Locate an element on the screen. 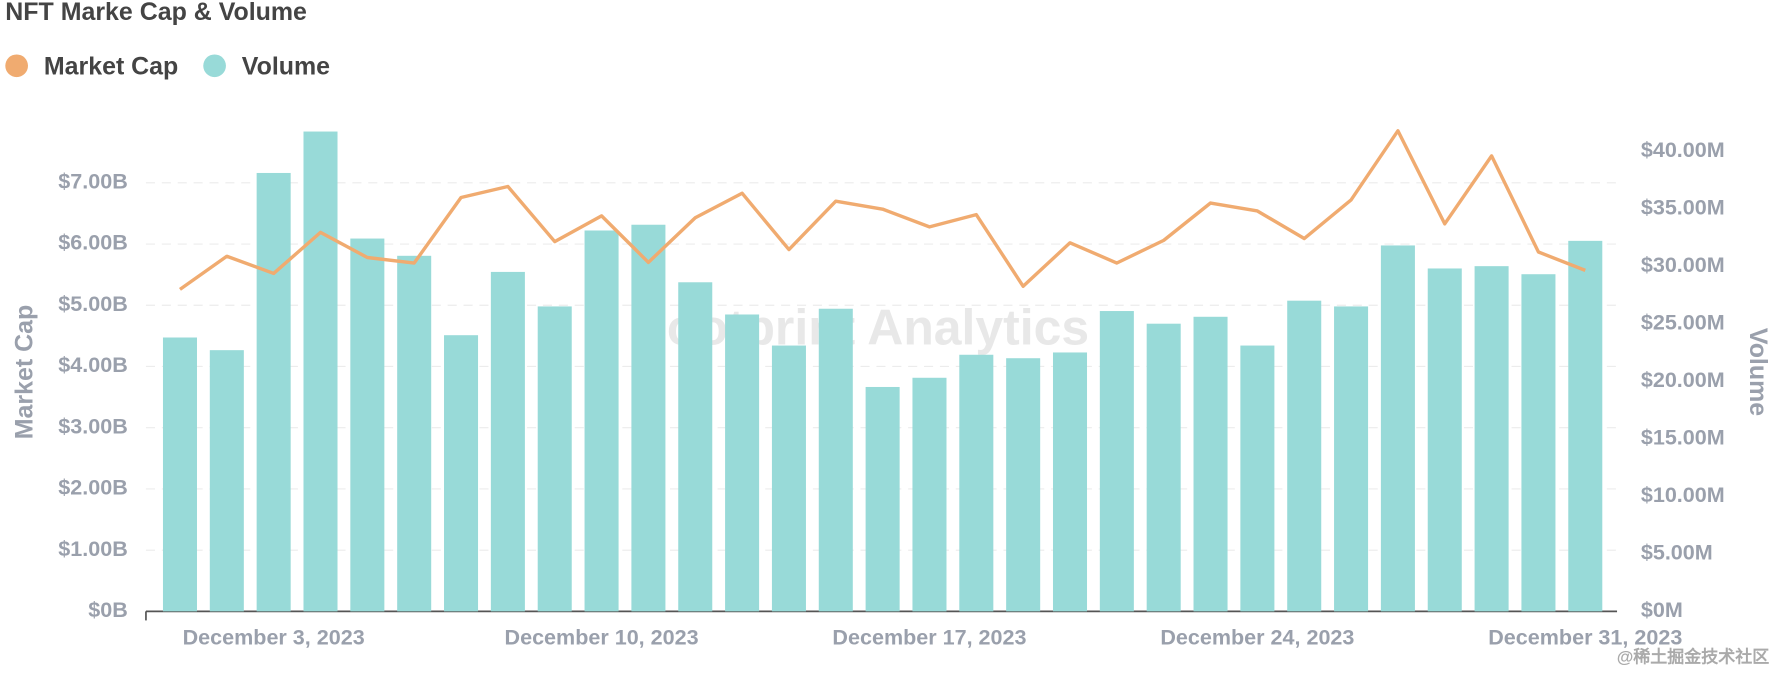 This screenshot has height=676, width=1780. x-tick-label: December 17, 2023 is located at coordinates (929, 636).